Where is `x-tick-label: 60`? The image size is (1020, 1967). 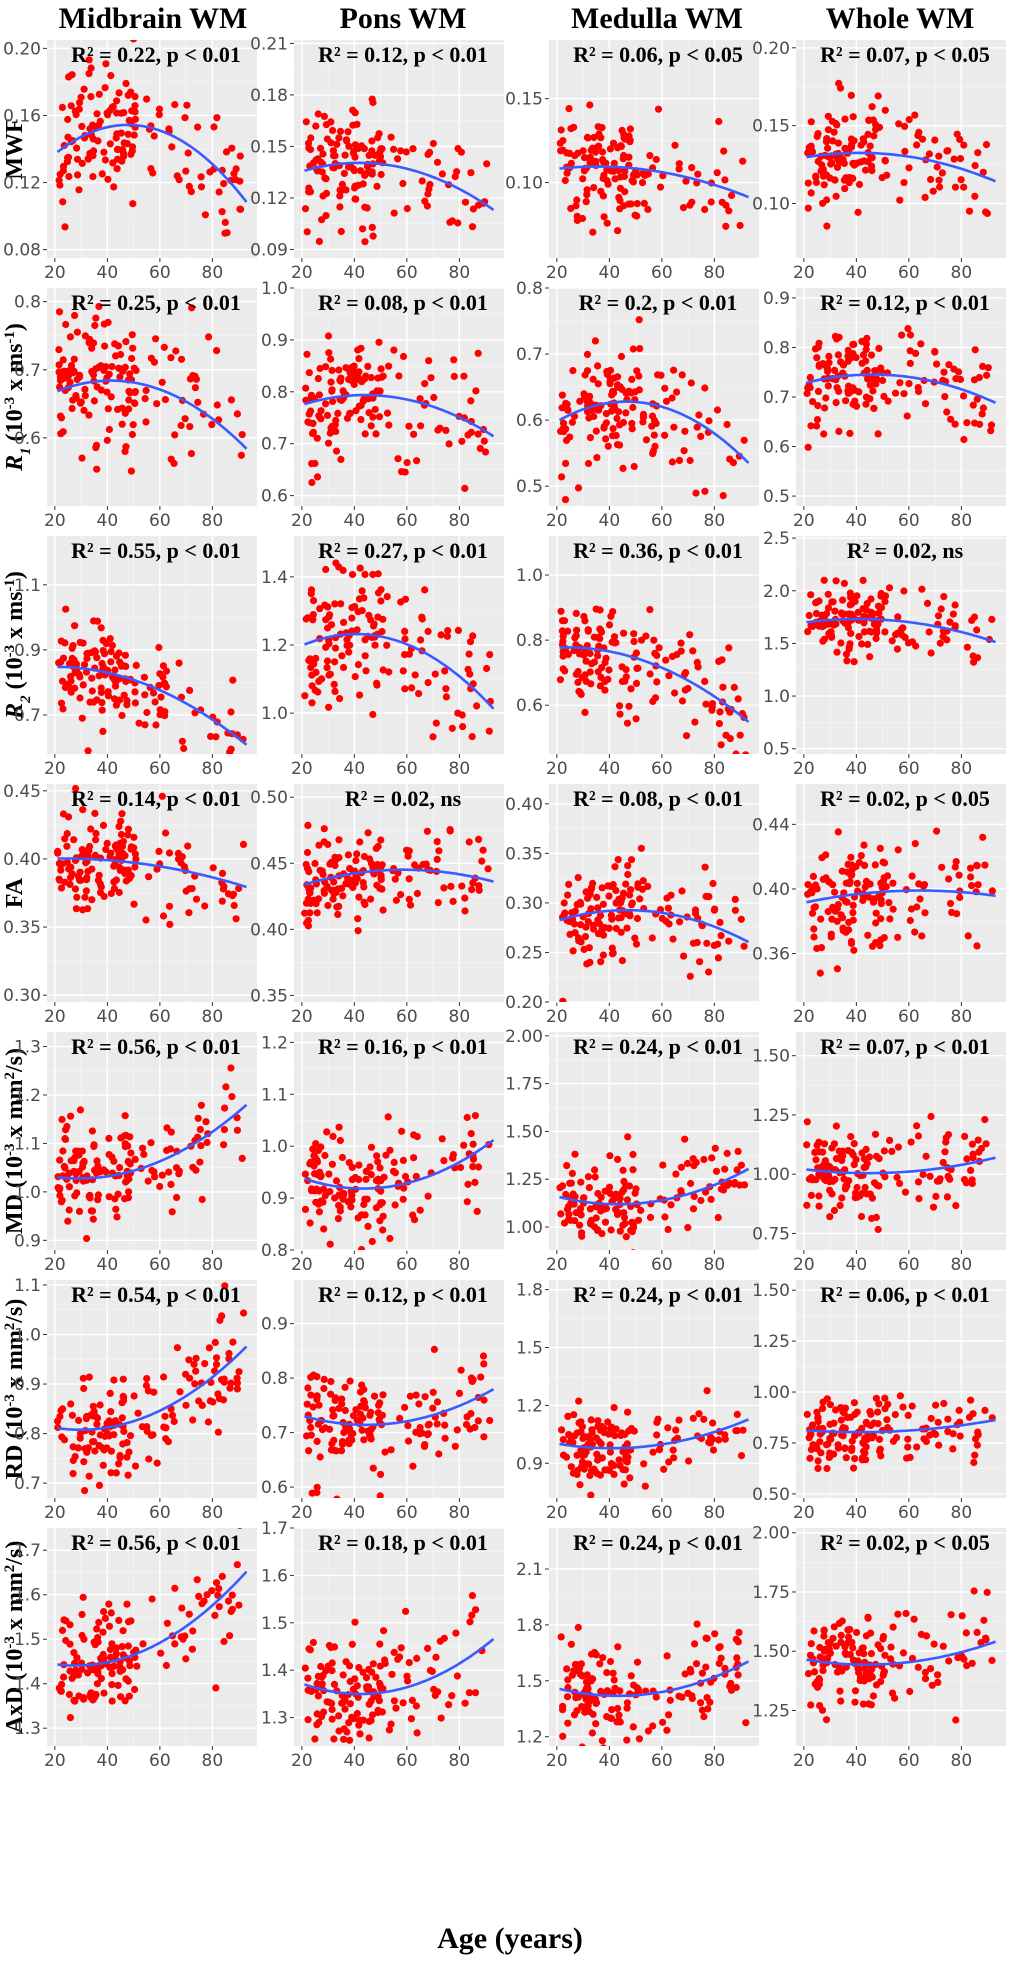 x-tick-label: 60 is located at coordinates (909, 273).